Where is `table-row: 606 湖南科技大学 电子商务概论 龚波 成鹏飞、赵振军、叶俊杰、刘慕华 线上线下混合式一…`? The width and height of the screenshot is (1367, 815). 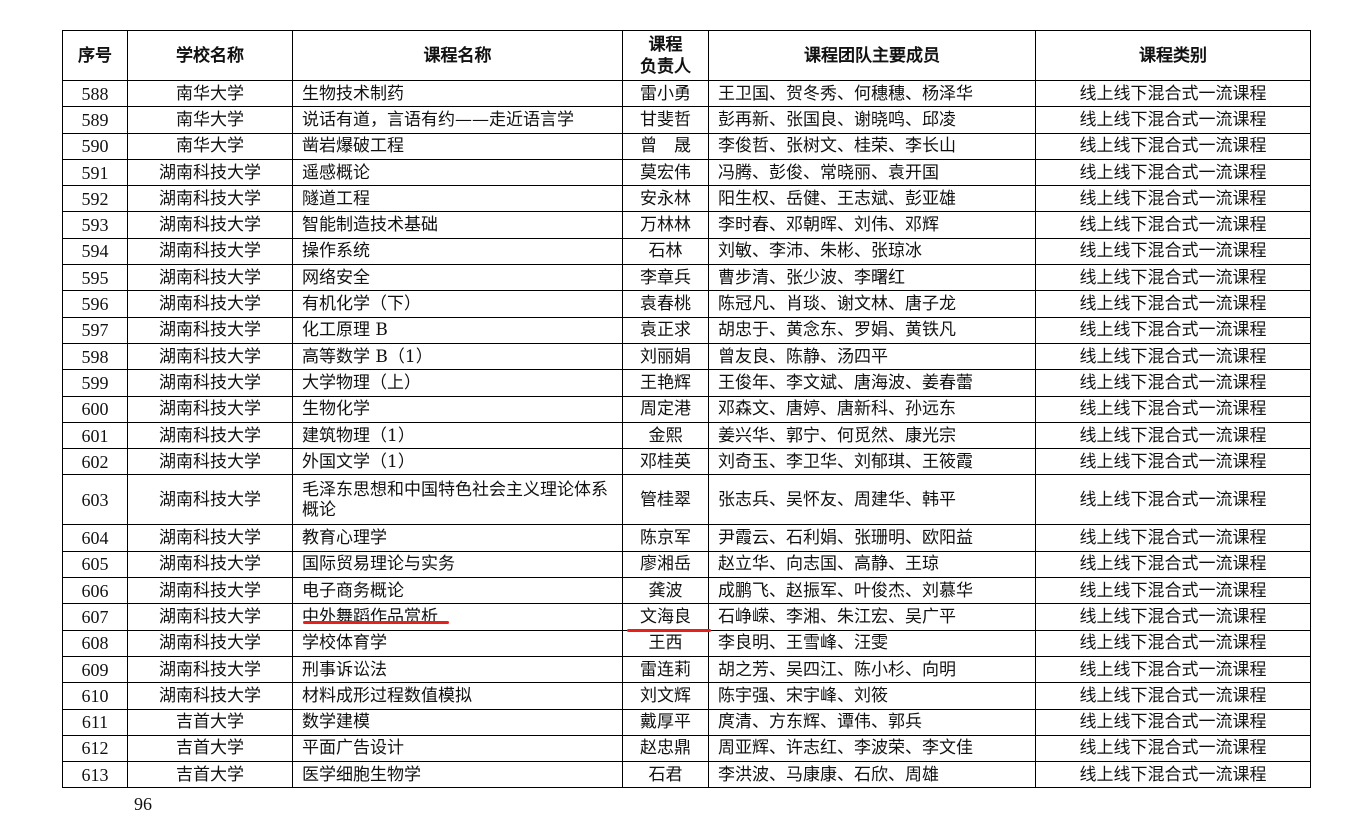 table-row: 606 湖南科技大学 电子商务概论 龚波 成鹏飞、赵振军、叶俊杰、刘慕华 线上线下混合式一… is located at coordinates (686, 591).